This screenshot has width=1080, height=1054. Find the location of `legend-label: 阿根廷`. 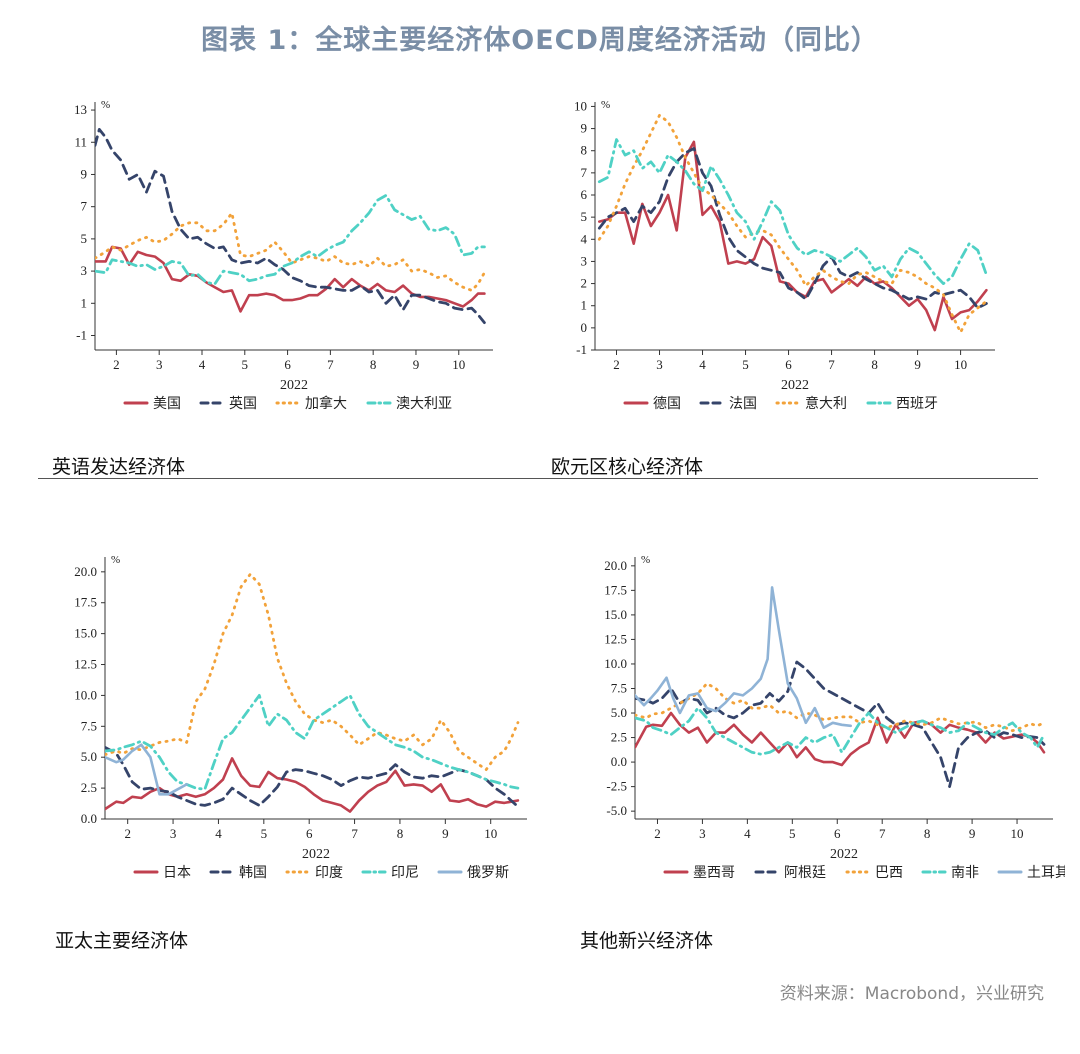

legend-label: 阿根廷 is located at coordinates (805, 873).